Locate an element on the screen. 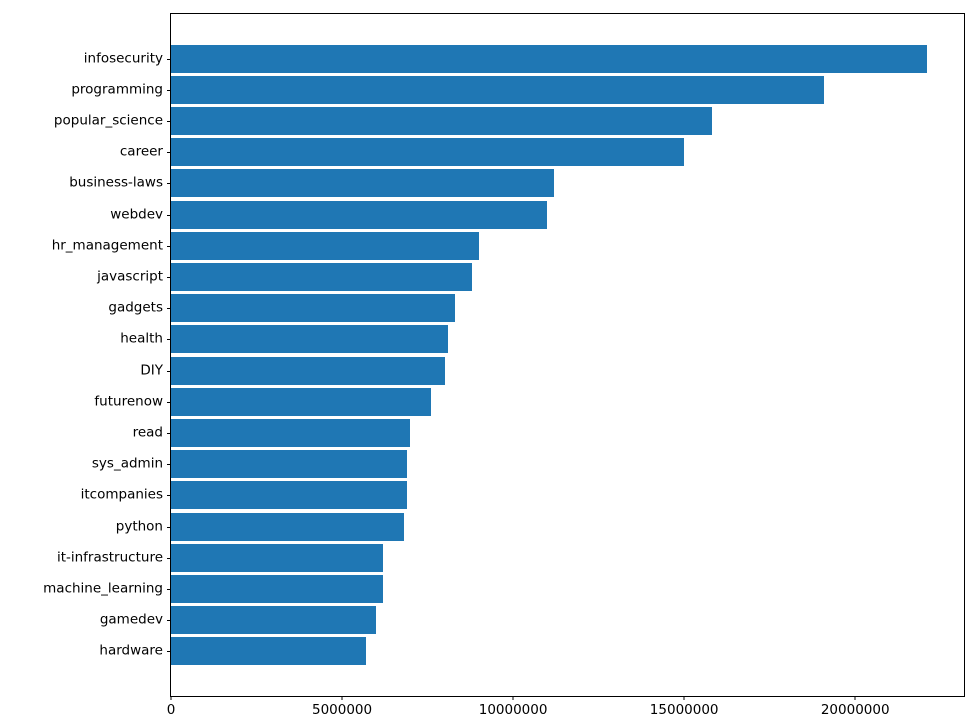 The height and width of the screenshot is (728, 971). y-tick-label: python is located at coordinates (139, 525).